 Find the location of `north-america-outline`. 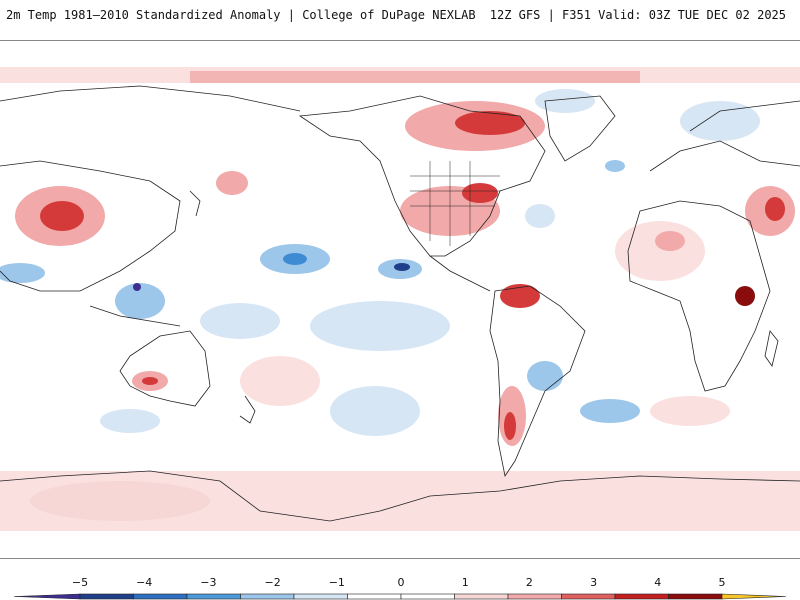

north-america-outline is located at coordinates (422, 176).